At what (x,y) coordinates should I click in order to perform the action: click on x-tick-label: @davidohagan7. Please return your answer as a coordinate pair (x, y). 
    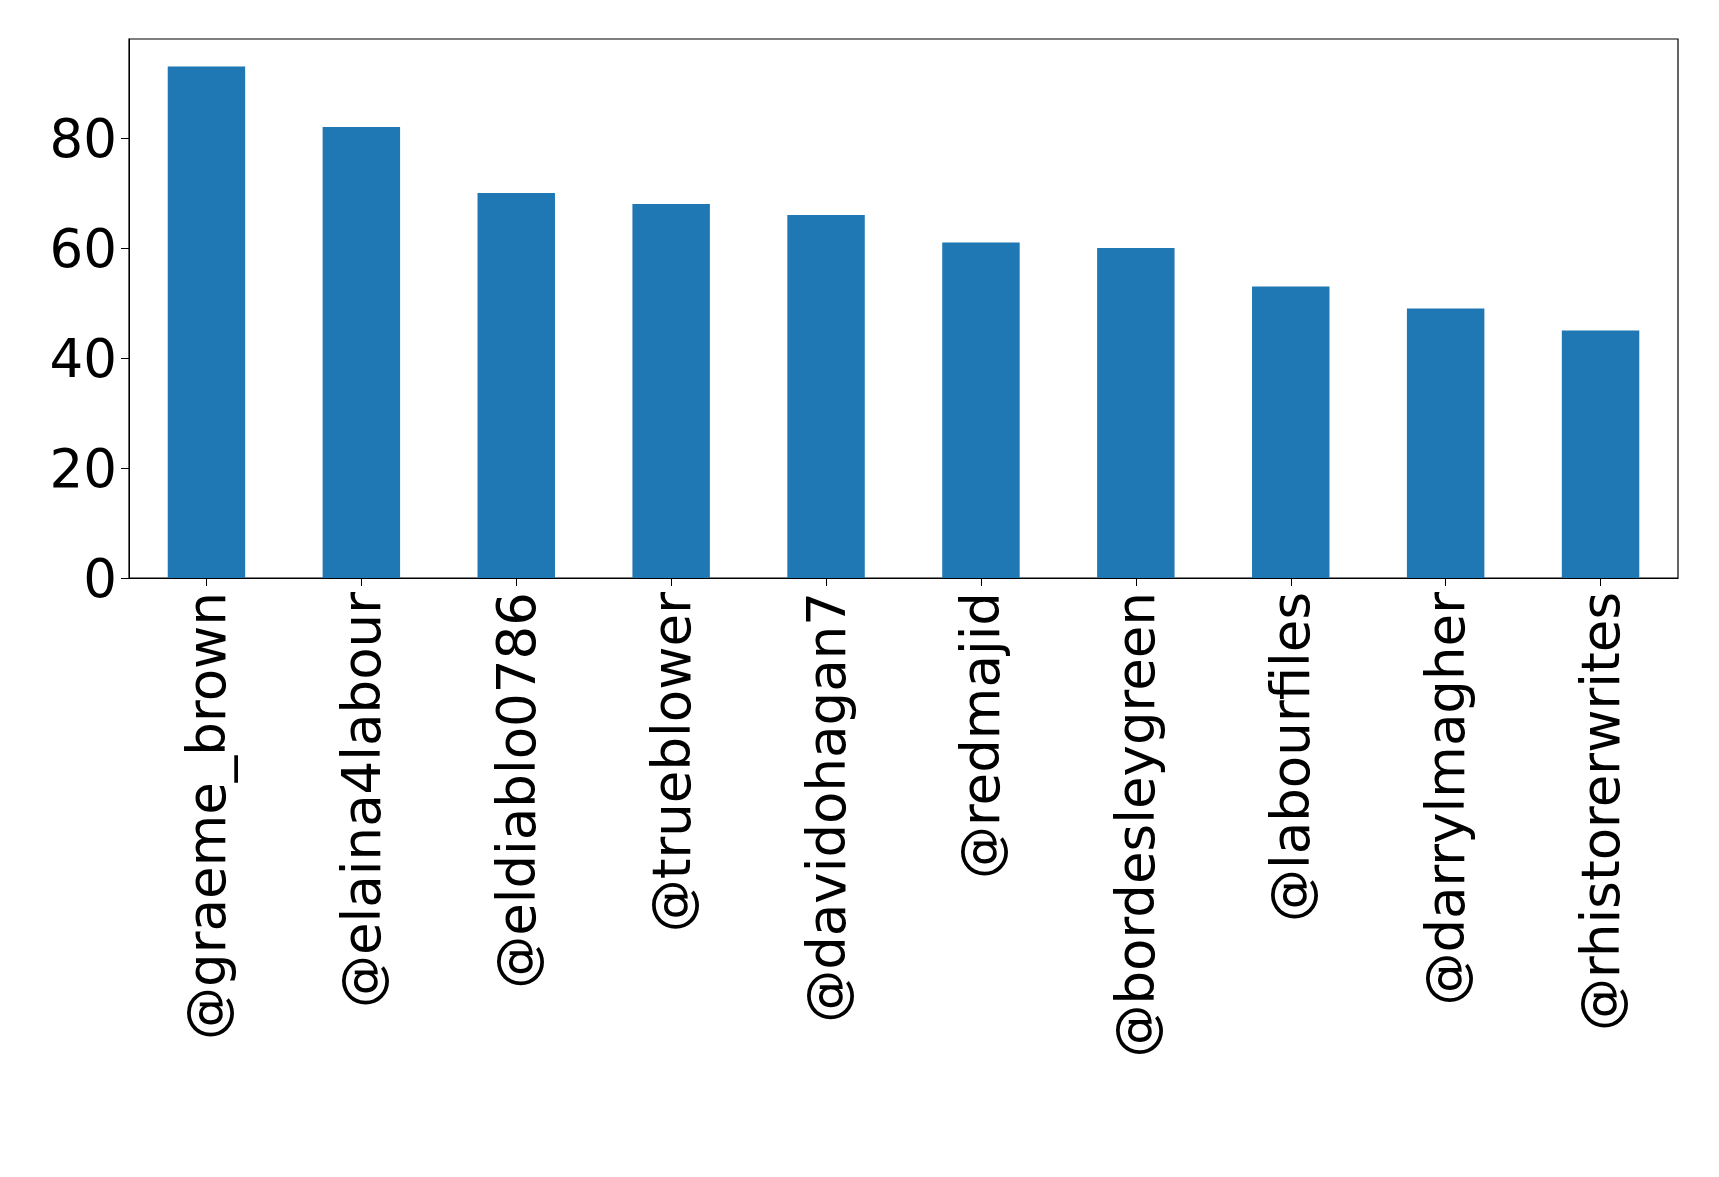
    Looking at the image, I should click on (826, 807).